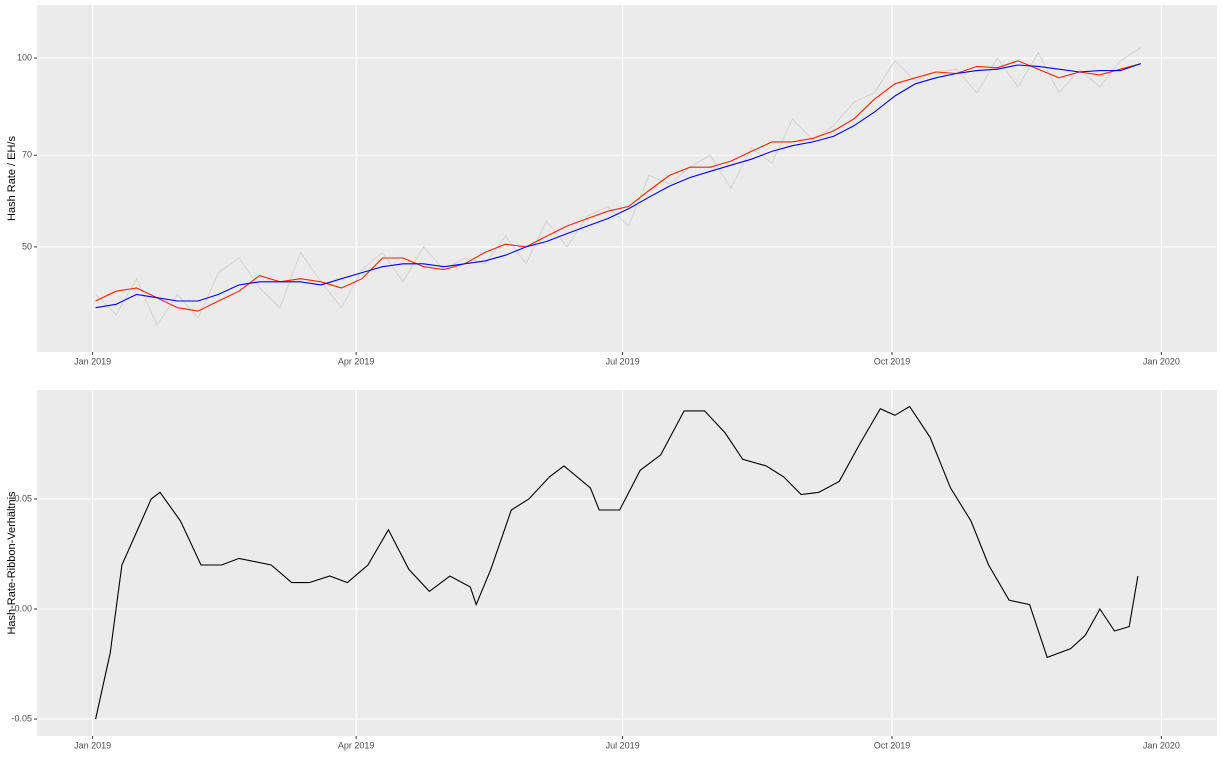 This screenshot has width=1222, height=768. I want to click on y-tick-label: 0.05, so click(23, 498).